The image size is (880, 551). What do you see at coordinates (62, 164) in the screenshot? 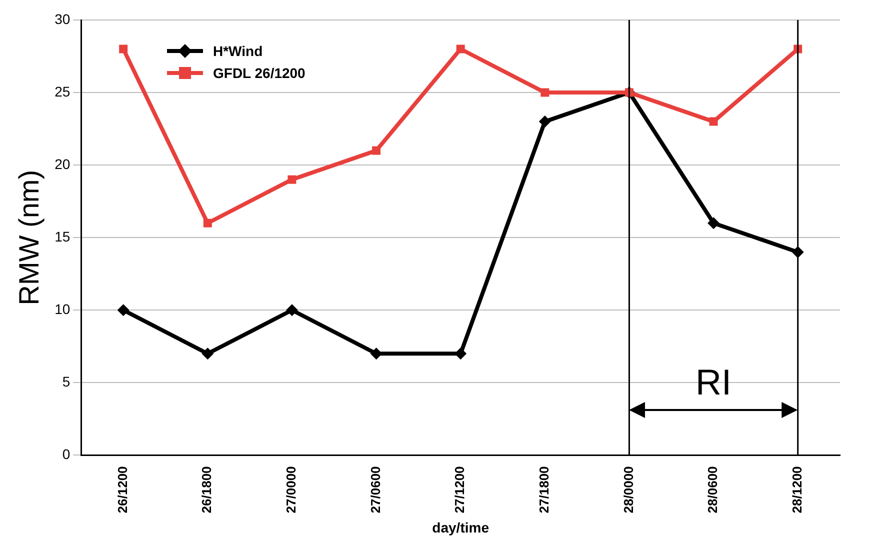
I see `y-tick-label: 20` at bounding box center [62, 164].